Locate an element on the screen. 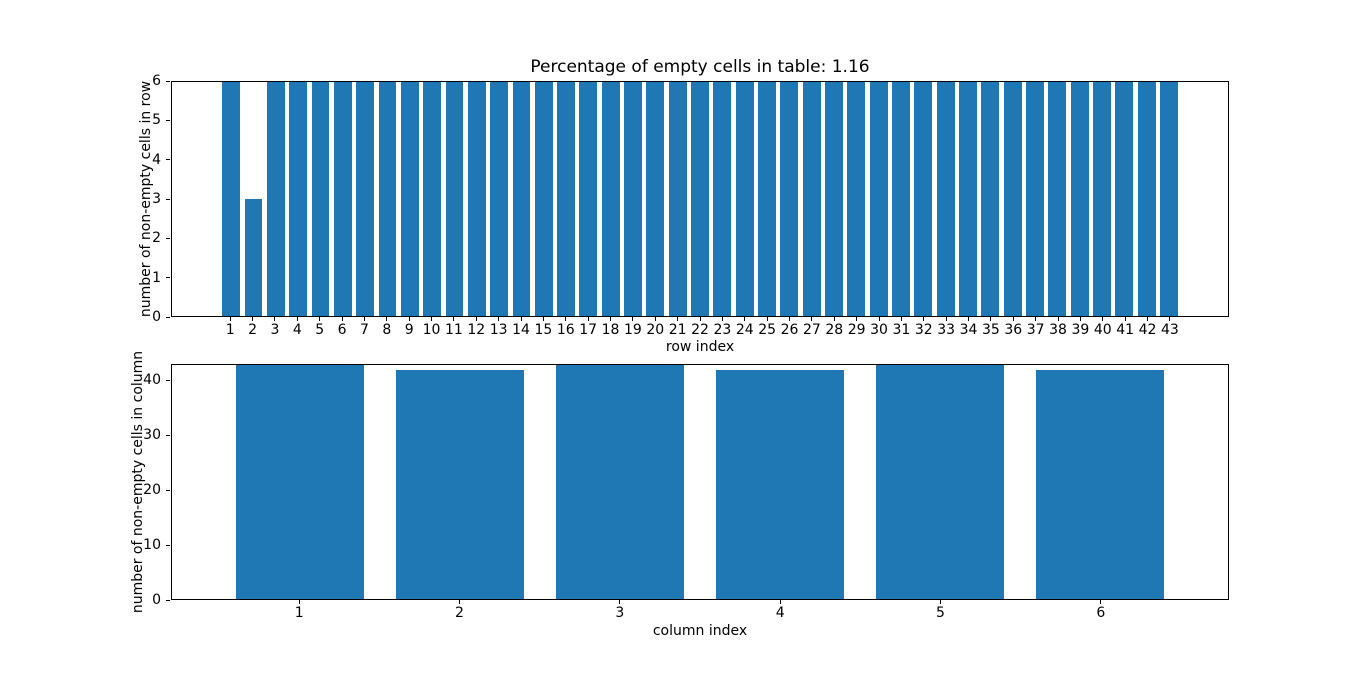 This screenshot has width=1366, height=674. x-axis-ticks: 1 2 3 4 5 6 is located at coordinates (700, 610).